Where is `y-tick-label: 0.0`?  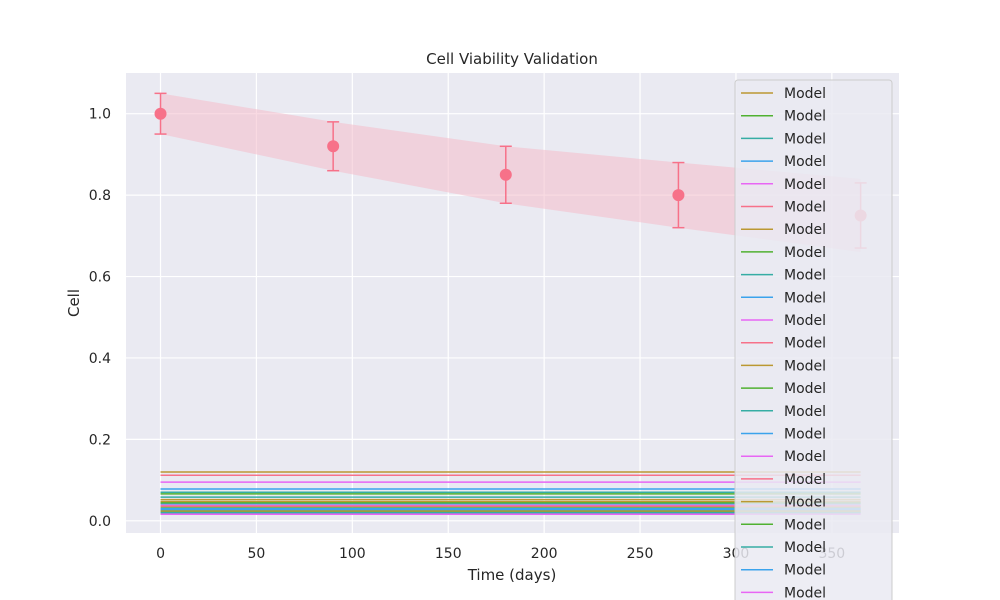 y-tick-label: 0.0 is located at coordinates (100, 522).